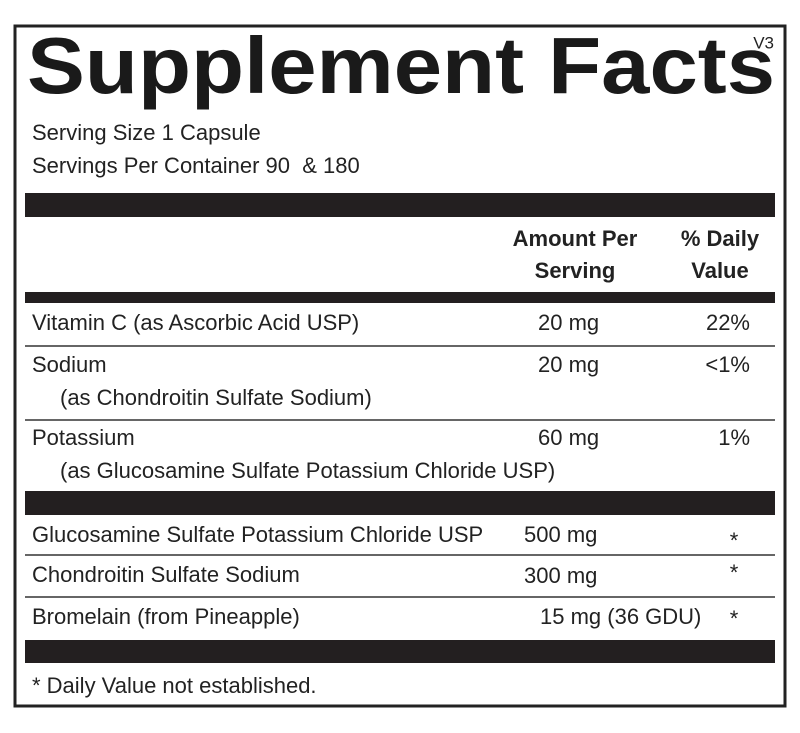 This screenshot has width=800, height=733. What do you see at coordinates (620, 616) in the screenshot?
I see `amount: 15 mg (36 GDU)` at bounding box center [620, 616].